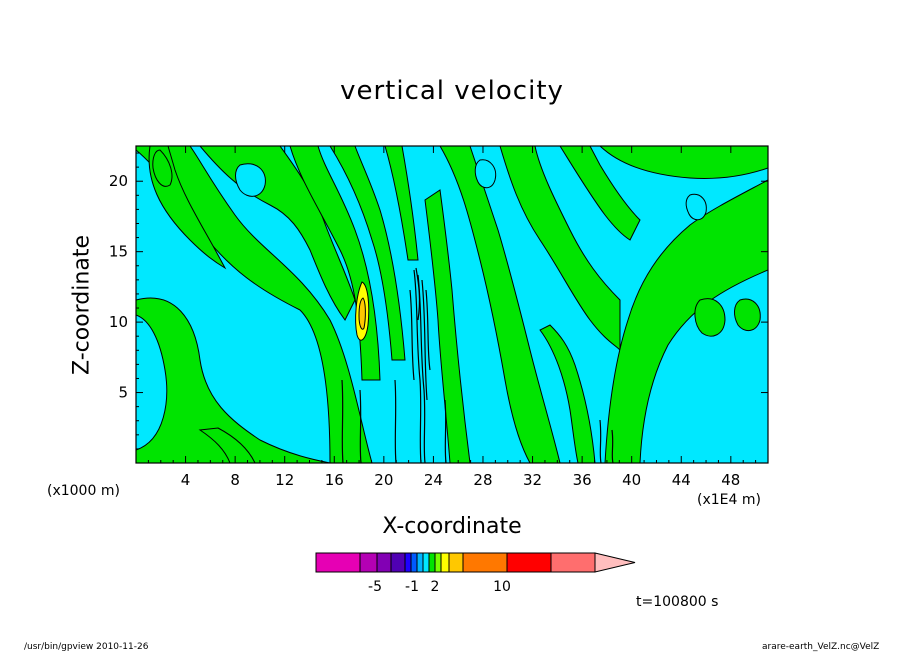 The image size is (904, 654). I want to click on x-tick-label: 28, so click(482, 480).